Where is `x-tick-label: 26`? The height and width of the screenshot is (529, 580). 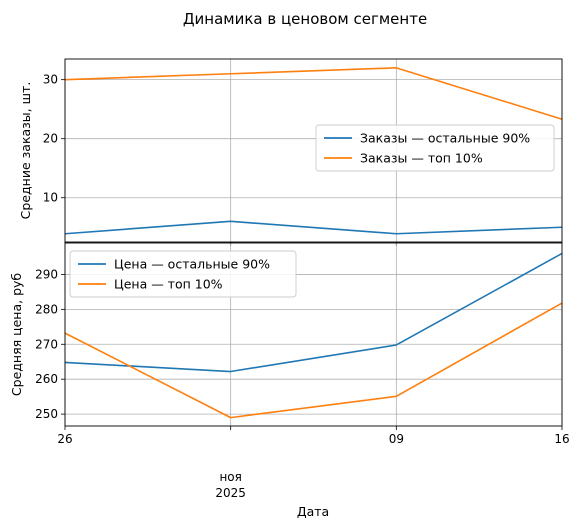
x-tick-label: 26 is located at coordinates (64, 439).